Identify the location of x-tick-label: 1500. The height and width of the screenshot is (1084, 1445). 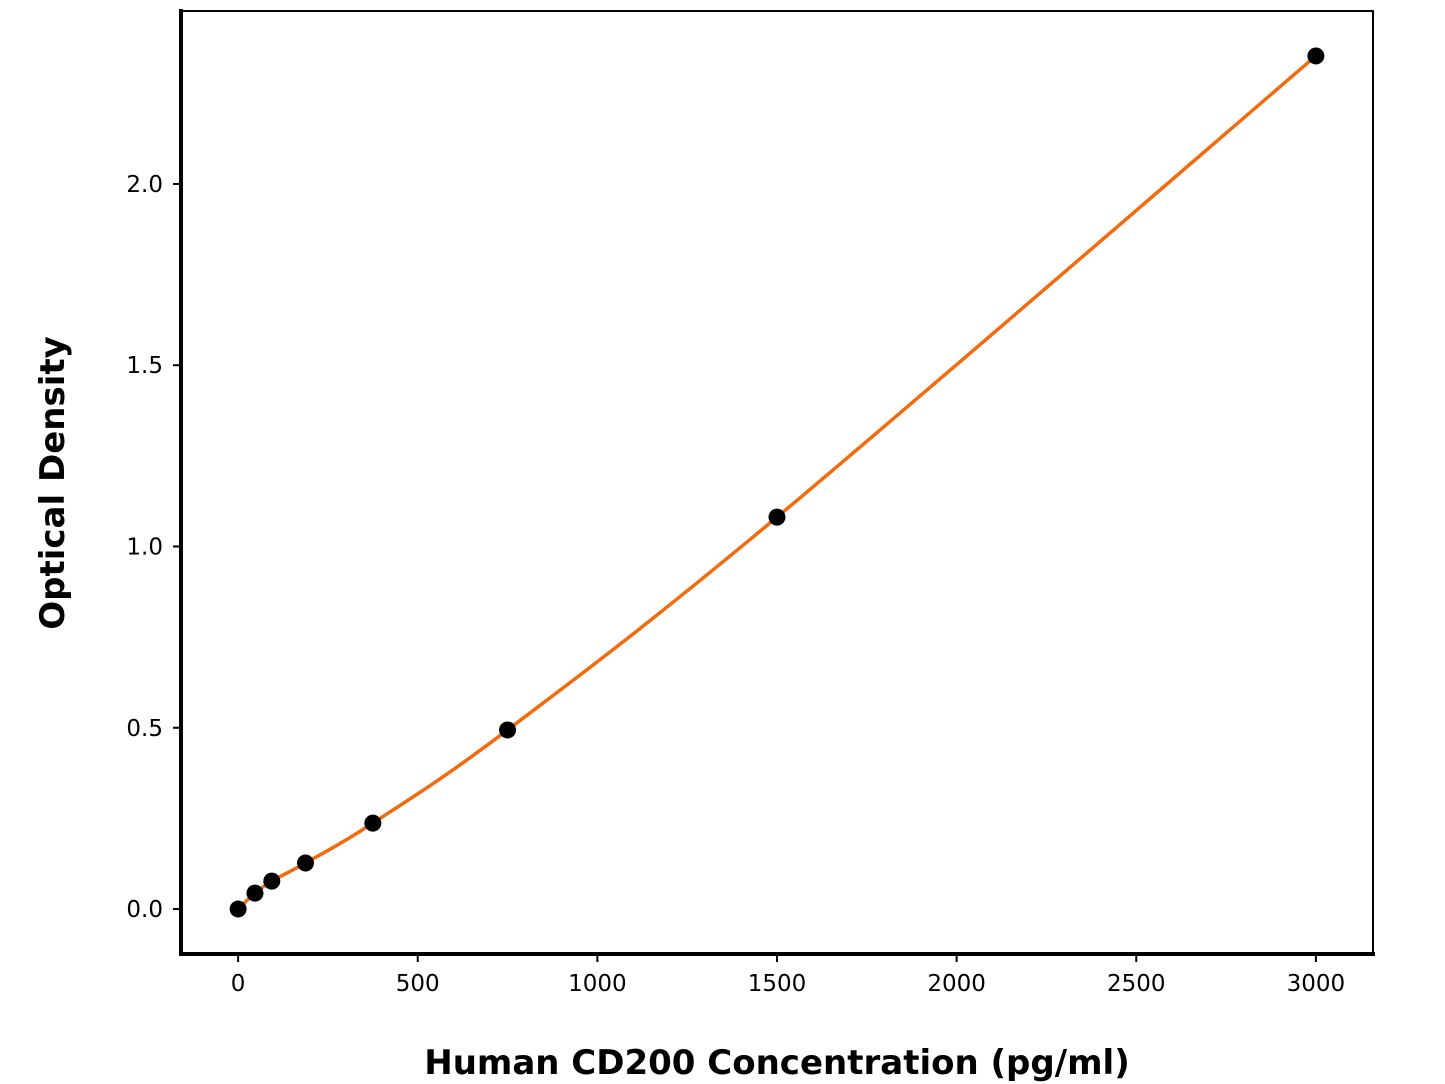
(777, 984).